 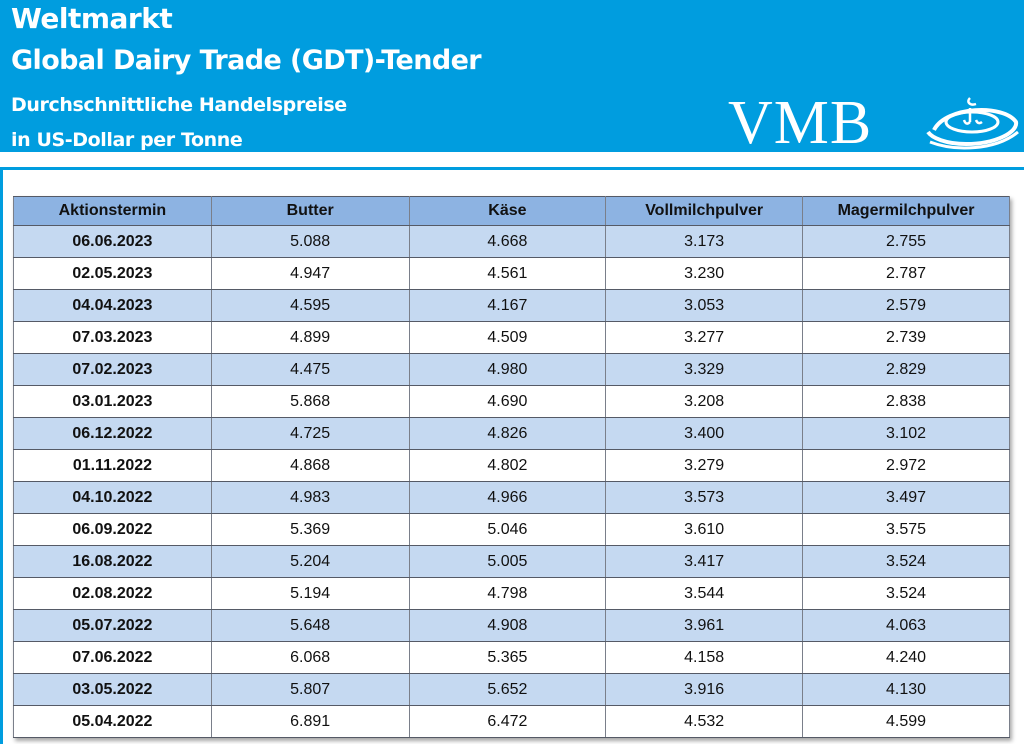 I want to click on cell-vollmilchpulver: 3.961, so click(x=704, y=625).